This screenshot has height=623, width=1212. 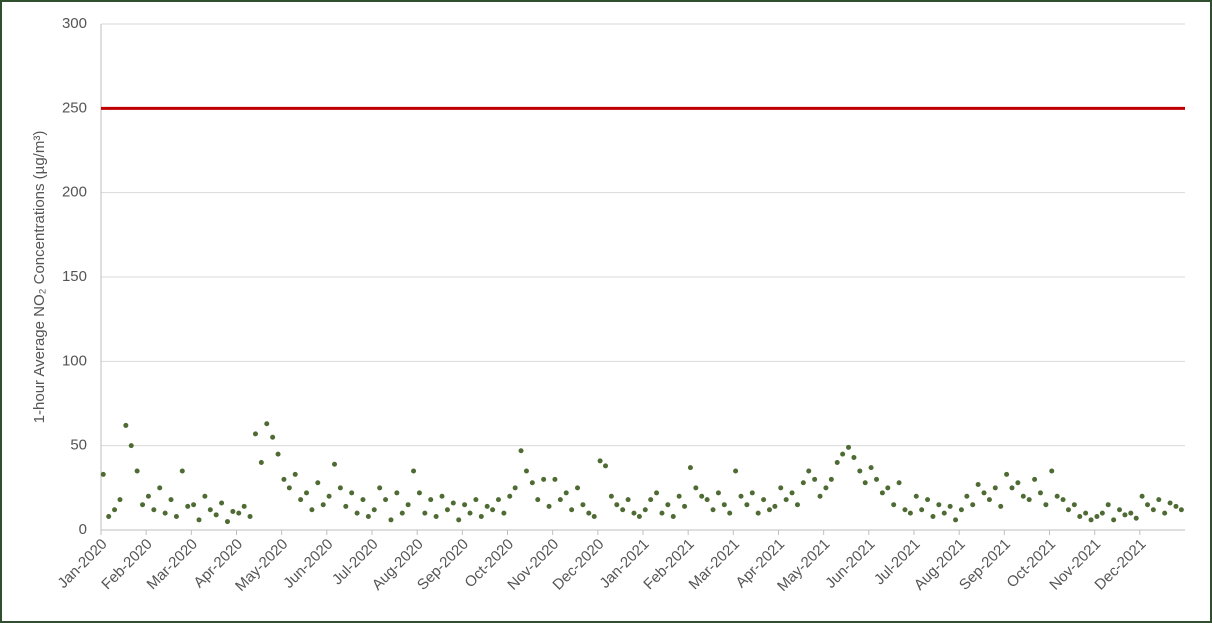 I want to click on y-tick-label: 100, so click(x=74, y=360).